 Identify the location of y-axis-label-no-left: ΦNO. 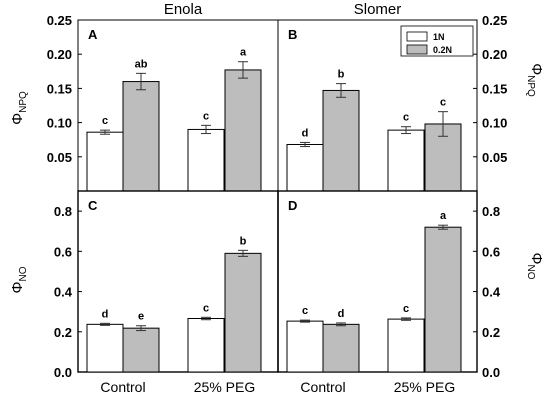
(19, 279).